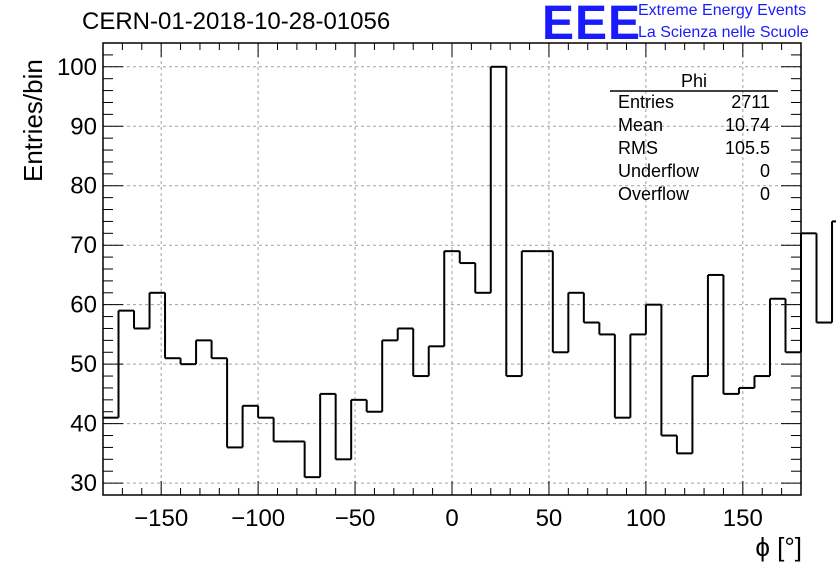 This screenshot has height=572, width=836. Describe the element at coordinates (236, 21) in the screenshot. I see `chart-title: CERN-01-2018-10-28-01056` at that location.